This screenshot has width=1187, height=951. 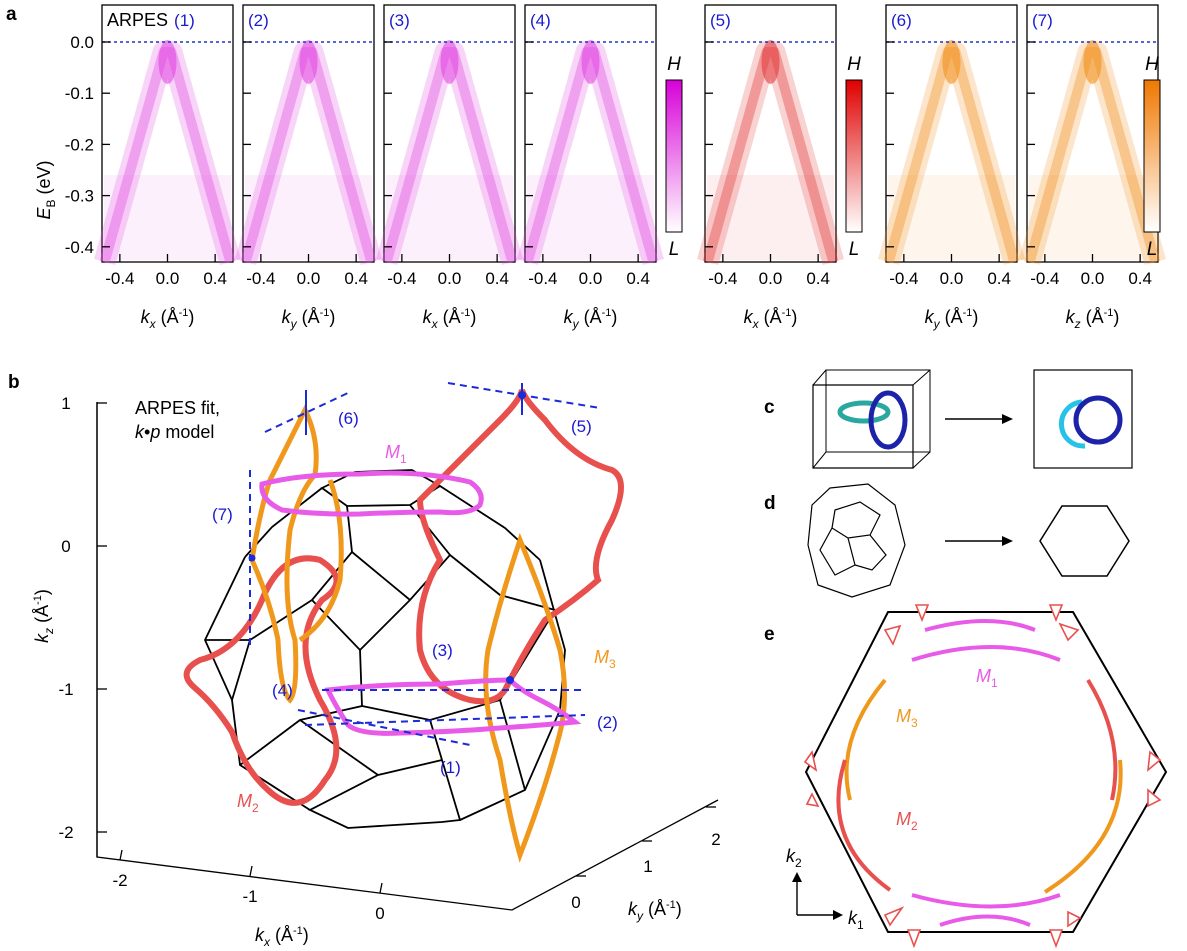 What do you see at coordinates (972, 419) in the screenshot?
I see `panel-c-hopf-link` at bounding box center [972, 419].